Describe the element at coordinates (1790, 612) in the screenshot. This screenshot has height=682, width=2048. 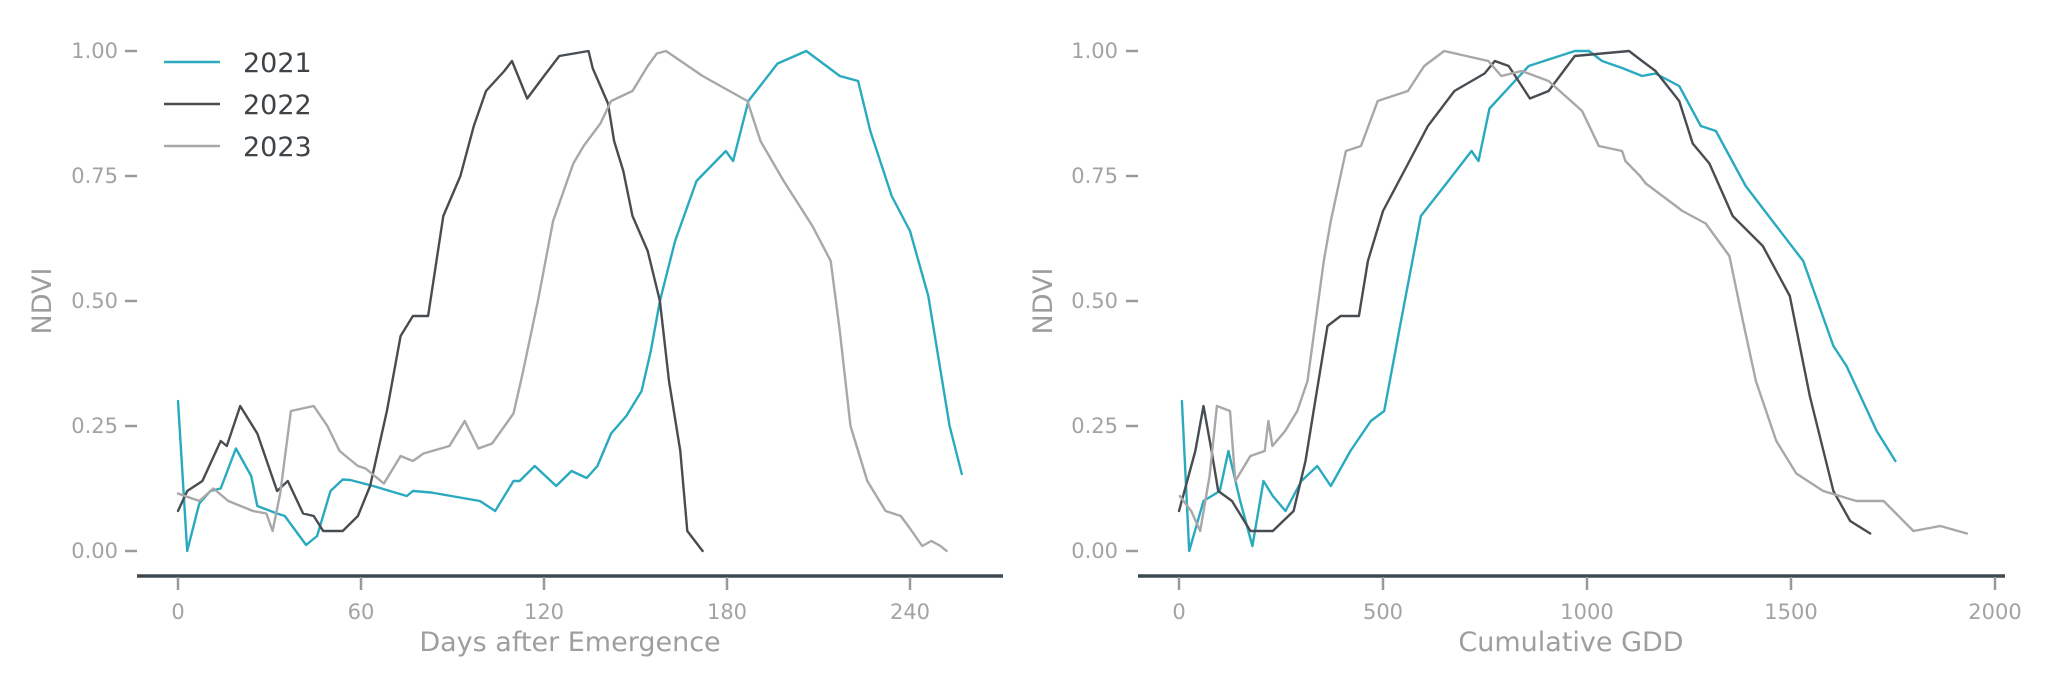
I see `x-tick-label: 1500` at that location.